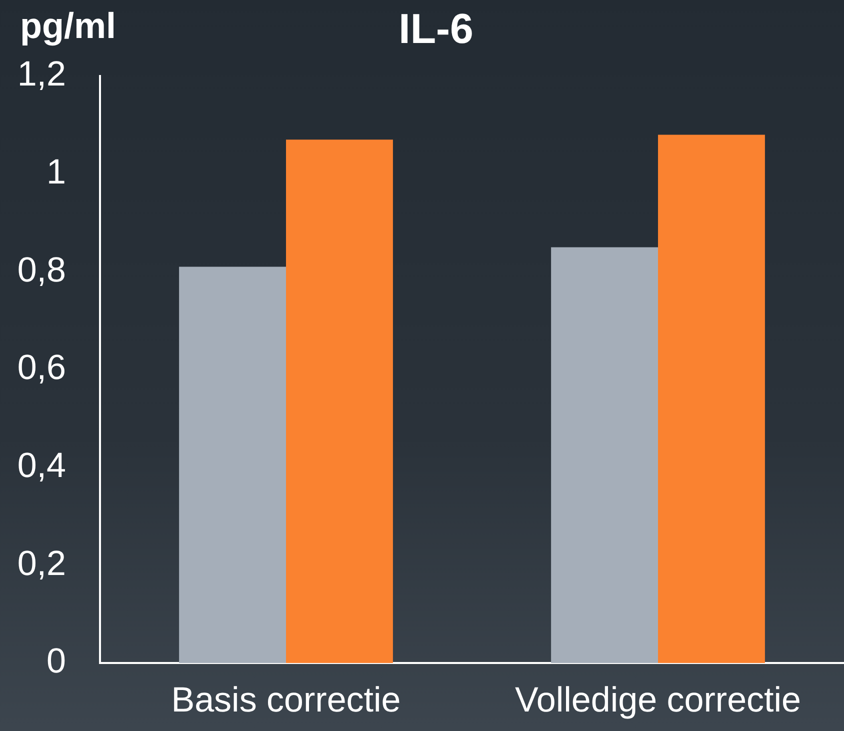 This screenshot has height=731, width=844. I want to click on y-tick-label: 0,8, so click(41, 270).